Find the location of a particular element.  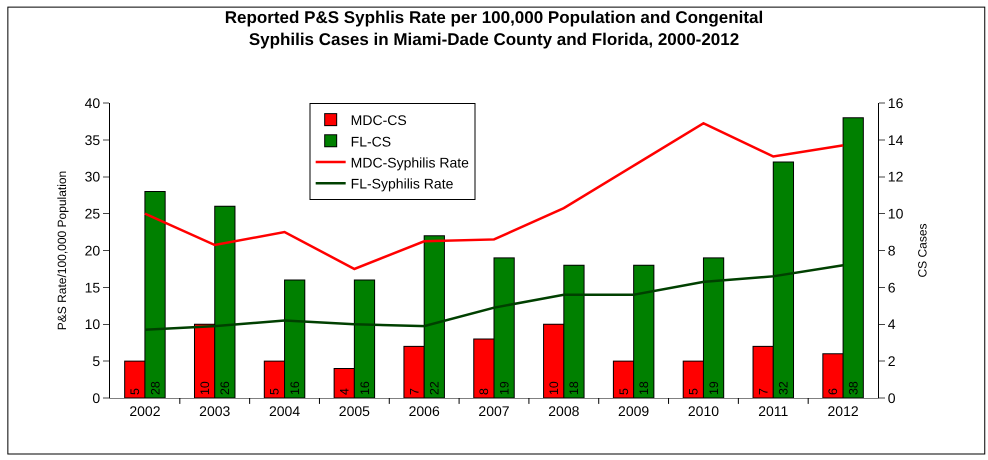

y-tick-label: 10 is located at coordinates (92, 324).